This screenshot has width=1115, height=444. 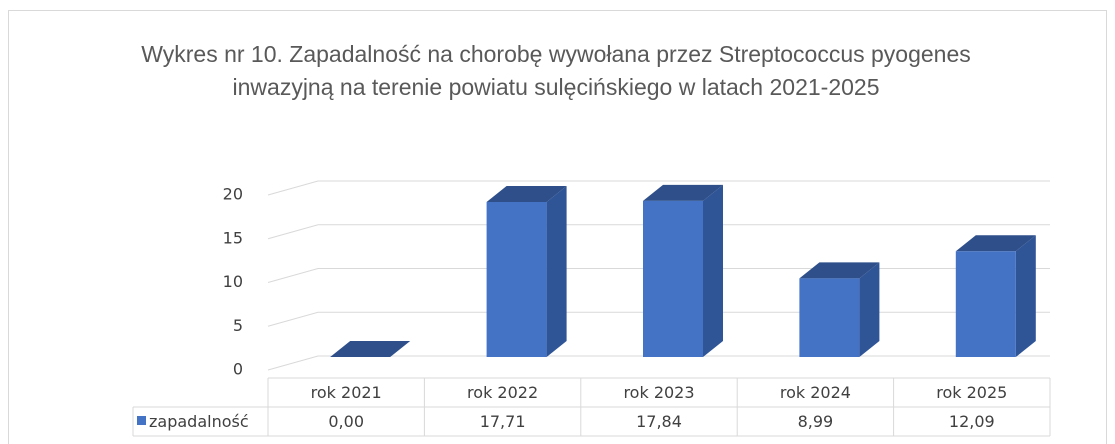 What do you see at coordinates (238, 325) in the screenshot?
I see `y-tick-label: 5` at bounding box center [238, 325].